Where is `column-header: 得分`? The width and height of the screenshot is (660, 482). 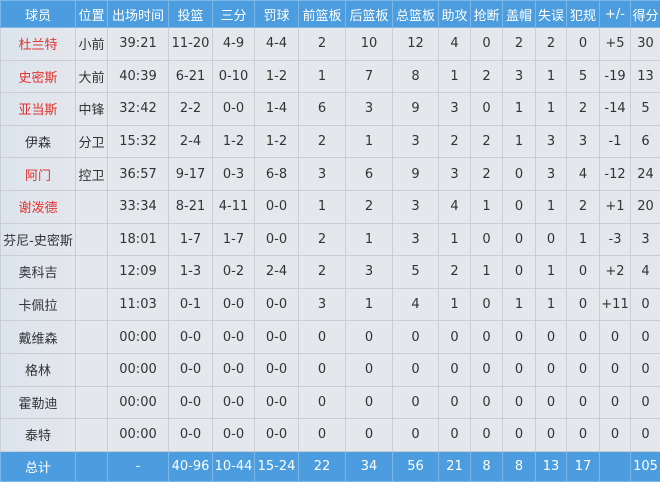
column-header: 得分 is located at coordinates (645, 14).